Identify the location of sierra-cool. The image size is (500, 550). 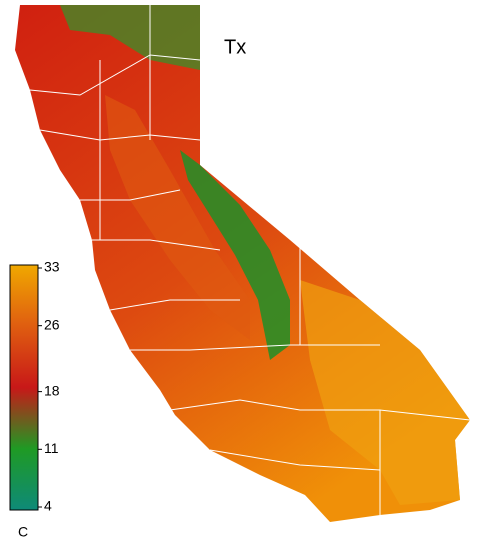
(235, 255).